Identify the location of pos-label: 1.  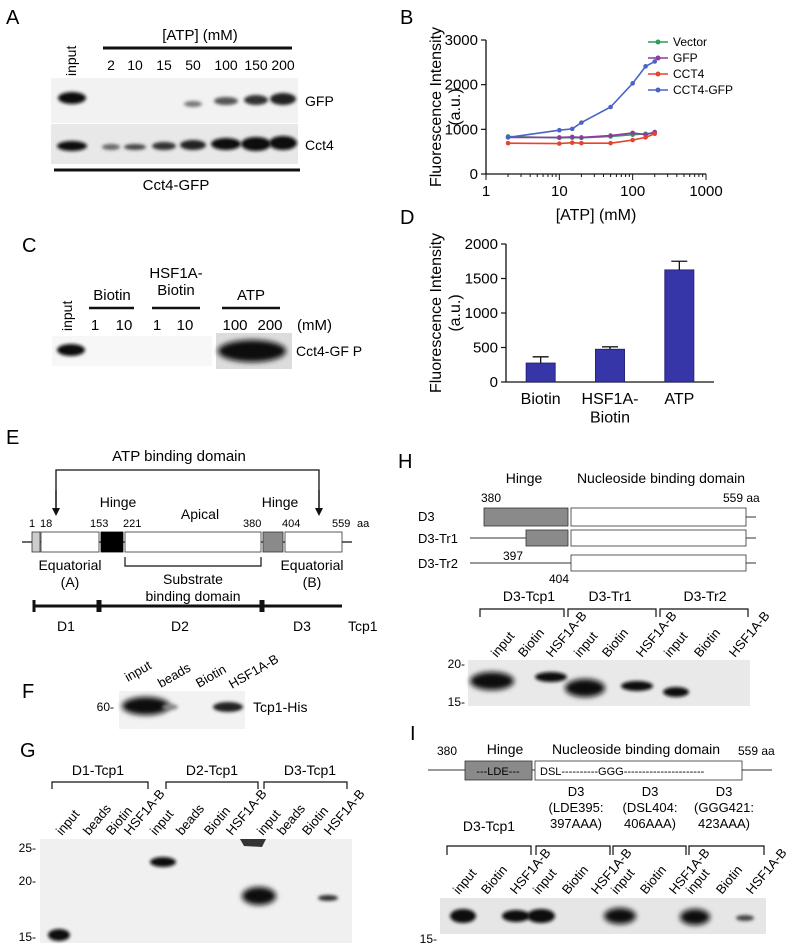
(32, 524).